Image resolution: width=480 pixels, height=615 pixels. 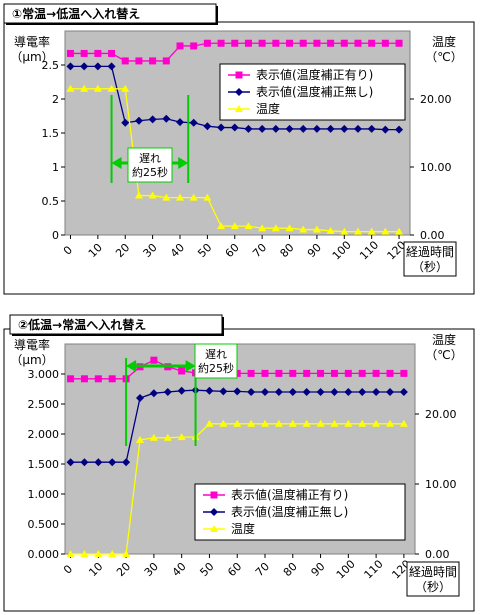 What do you see at coordinates (44, 434) in the screenshot?
I see `y-tick-label: 2.000` at bounding box center [44, 434].